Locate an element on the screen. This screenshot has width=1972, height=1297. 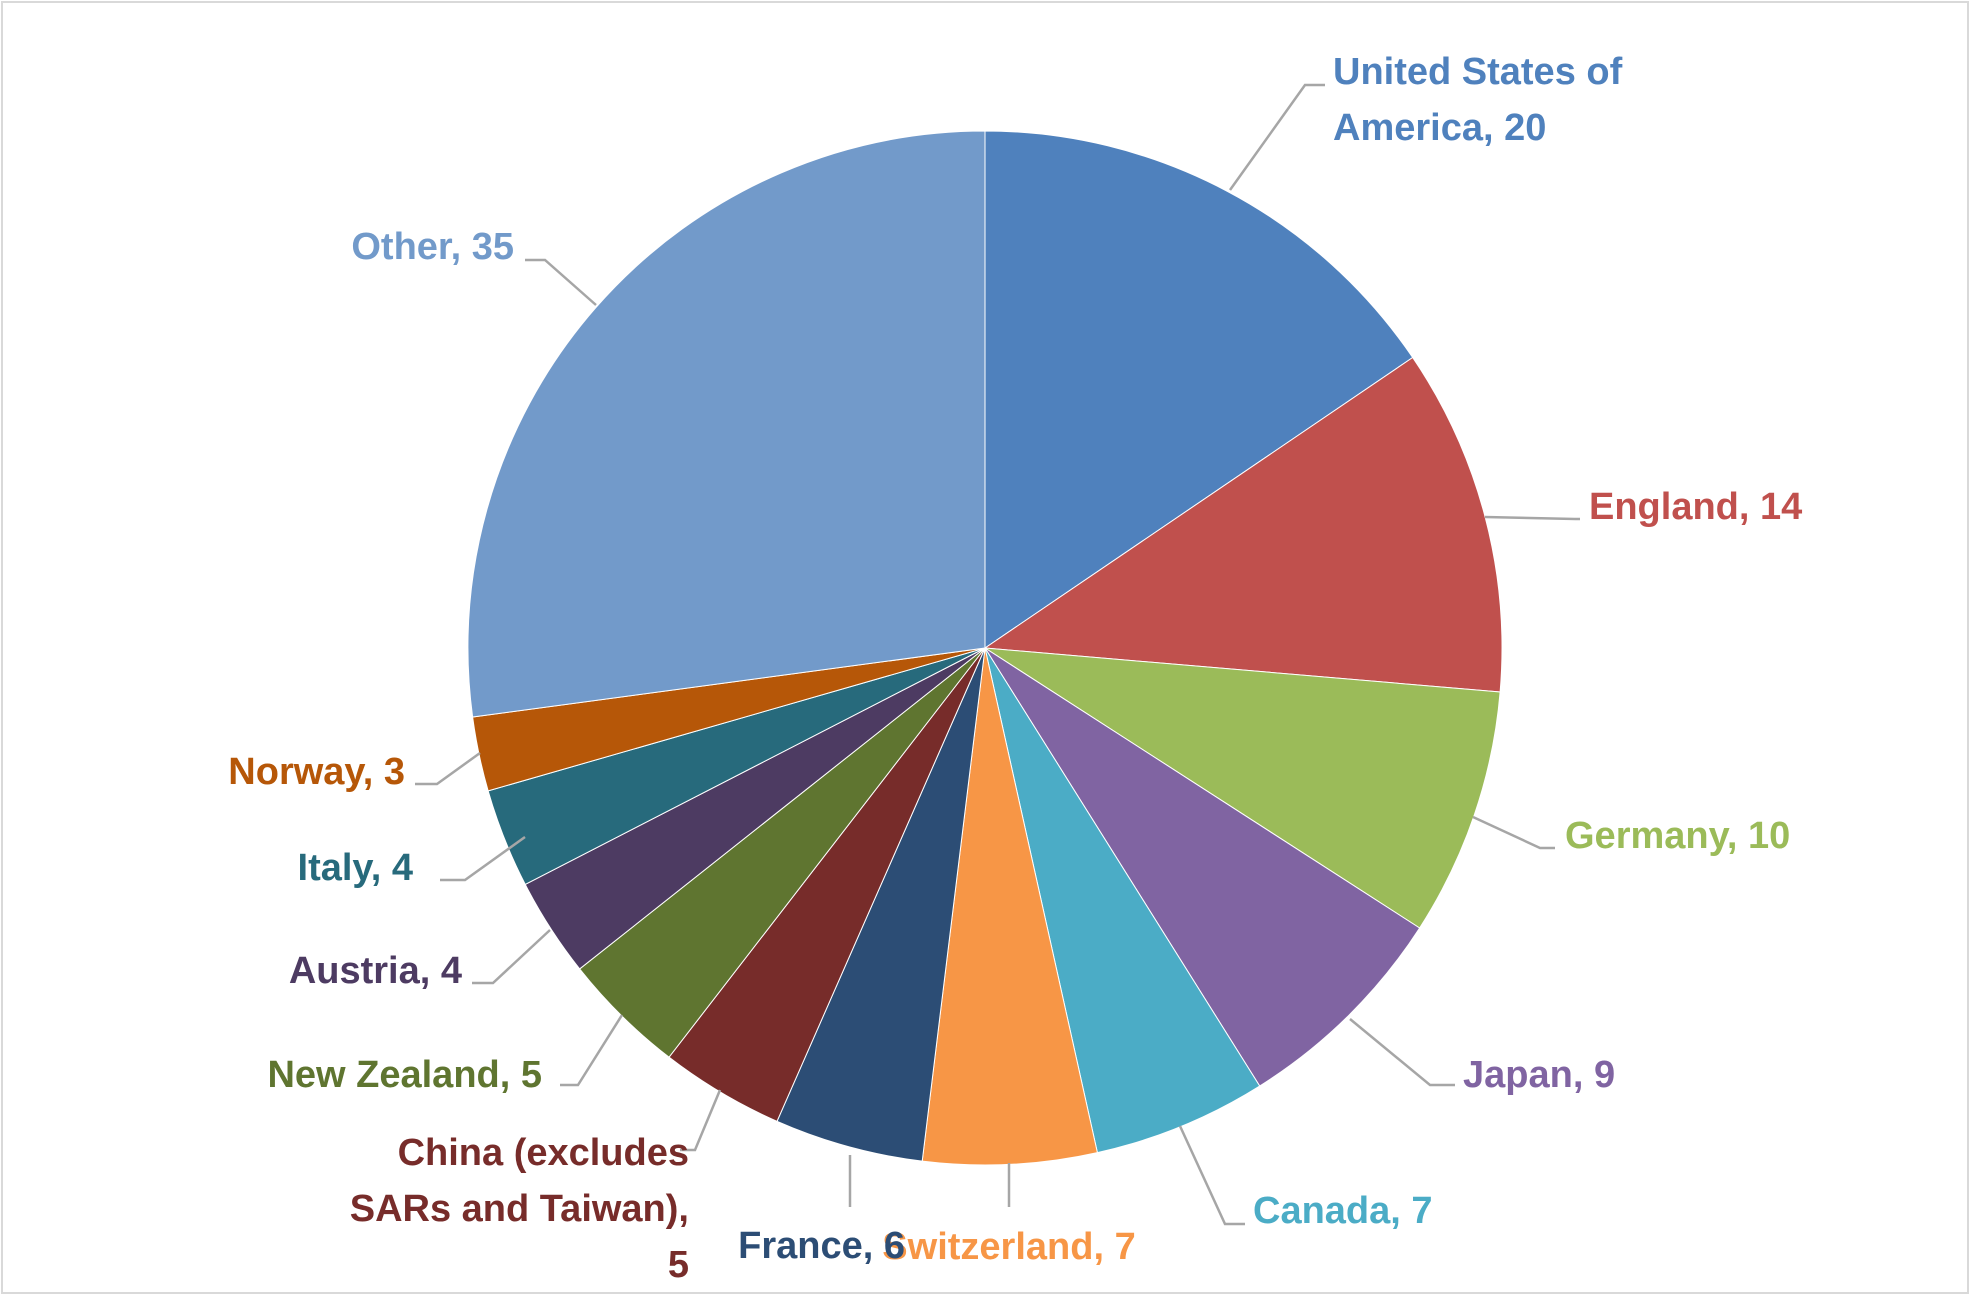
data-label-canada: Canada, 7 is located at coordinates (1343, 1211).